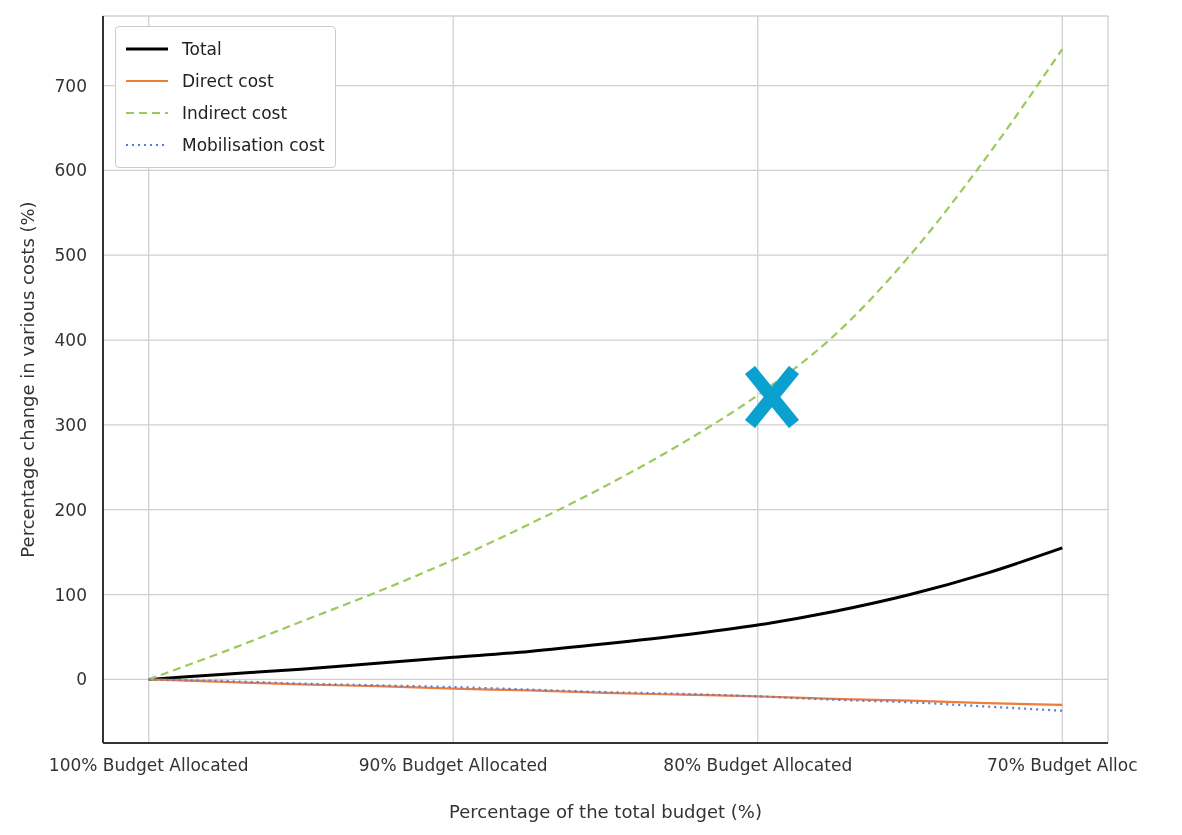 The height and width of the screenshot is (835, 1182). I want to click on x-tick-label: 70% Budget Alloc, so click(1062, 765).